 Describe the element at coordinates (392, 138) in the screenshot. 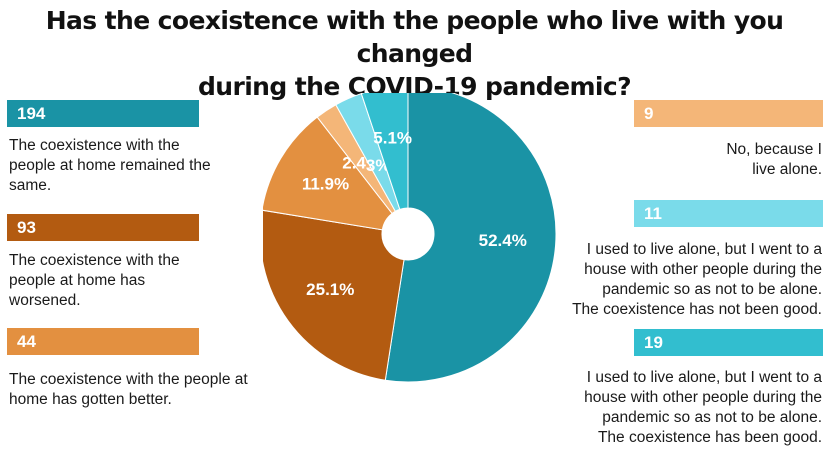

I see `slice-label-6: 5.1%` at that location.